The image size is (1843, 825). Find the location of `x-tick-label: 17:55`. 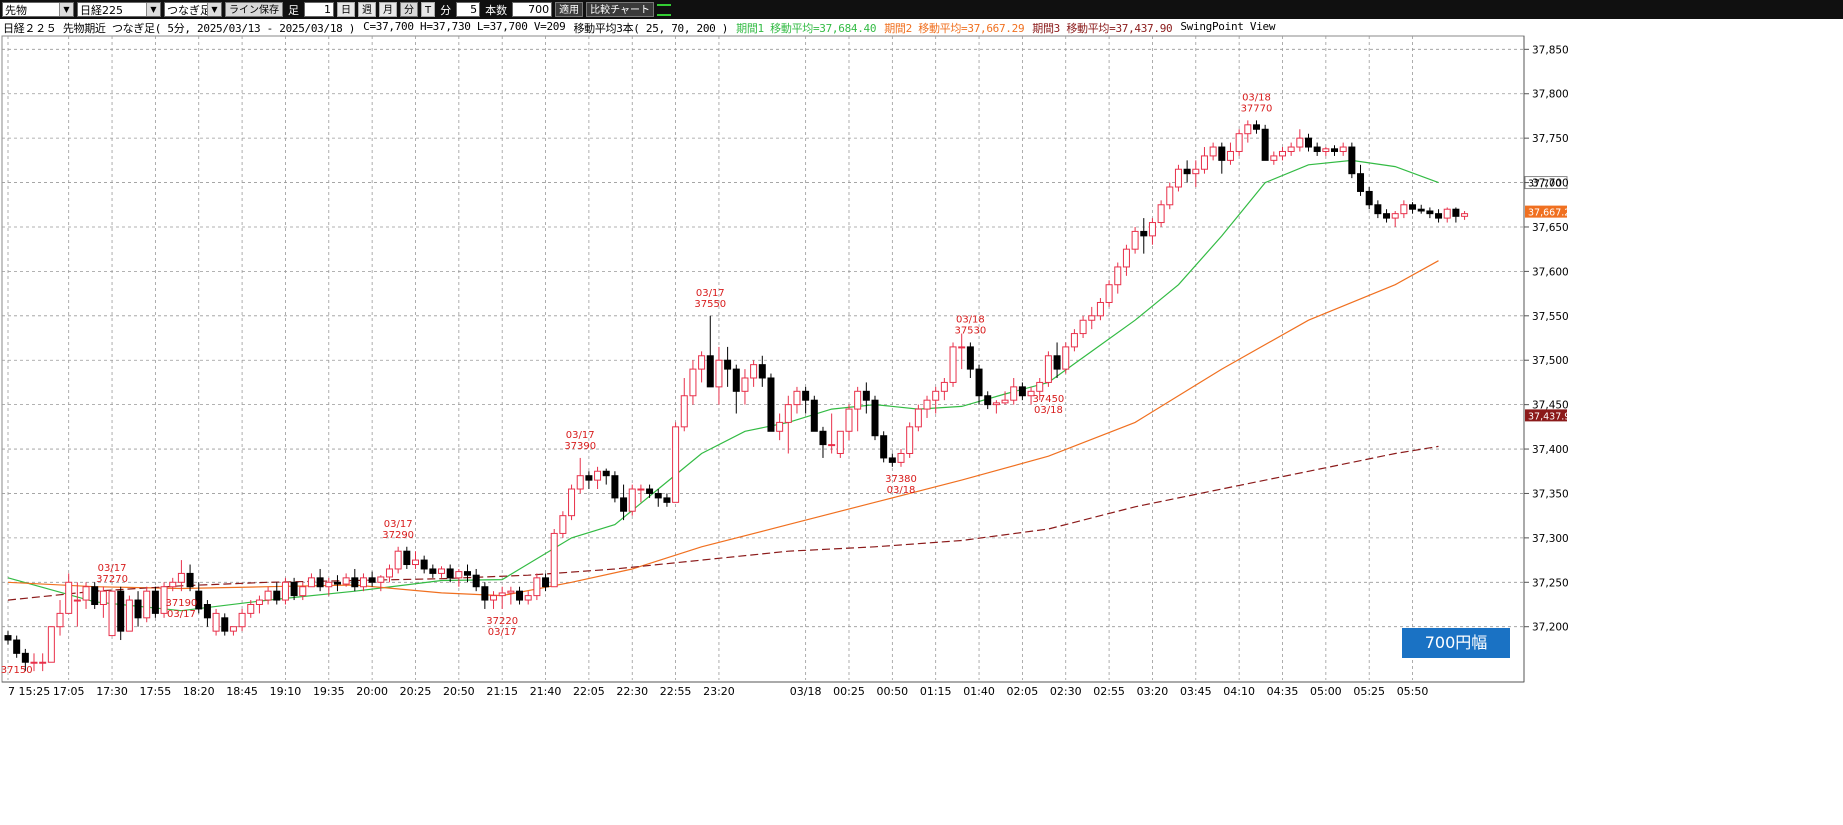

x-tick-label: 17:55 is located at coordinates (156, 691).